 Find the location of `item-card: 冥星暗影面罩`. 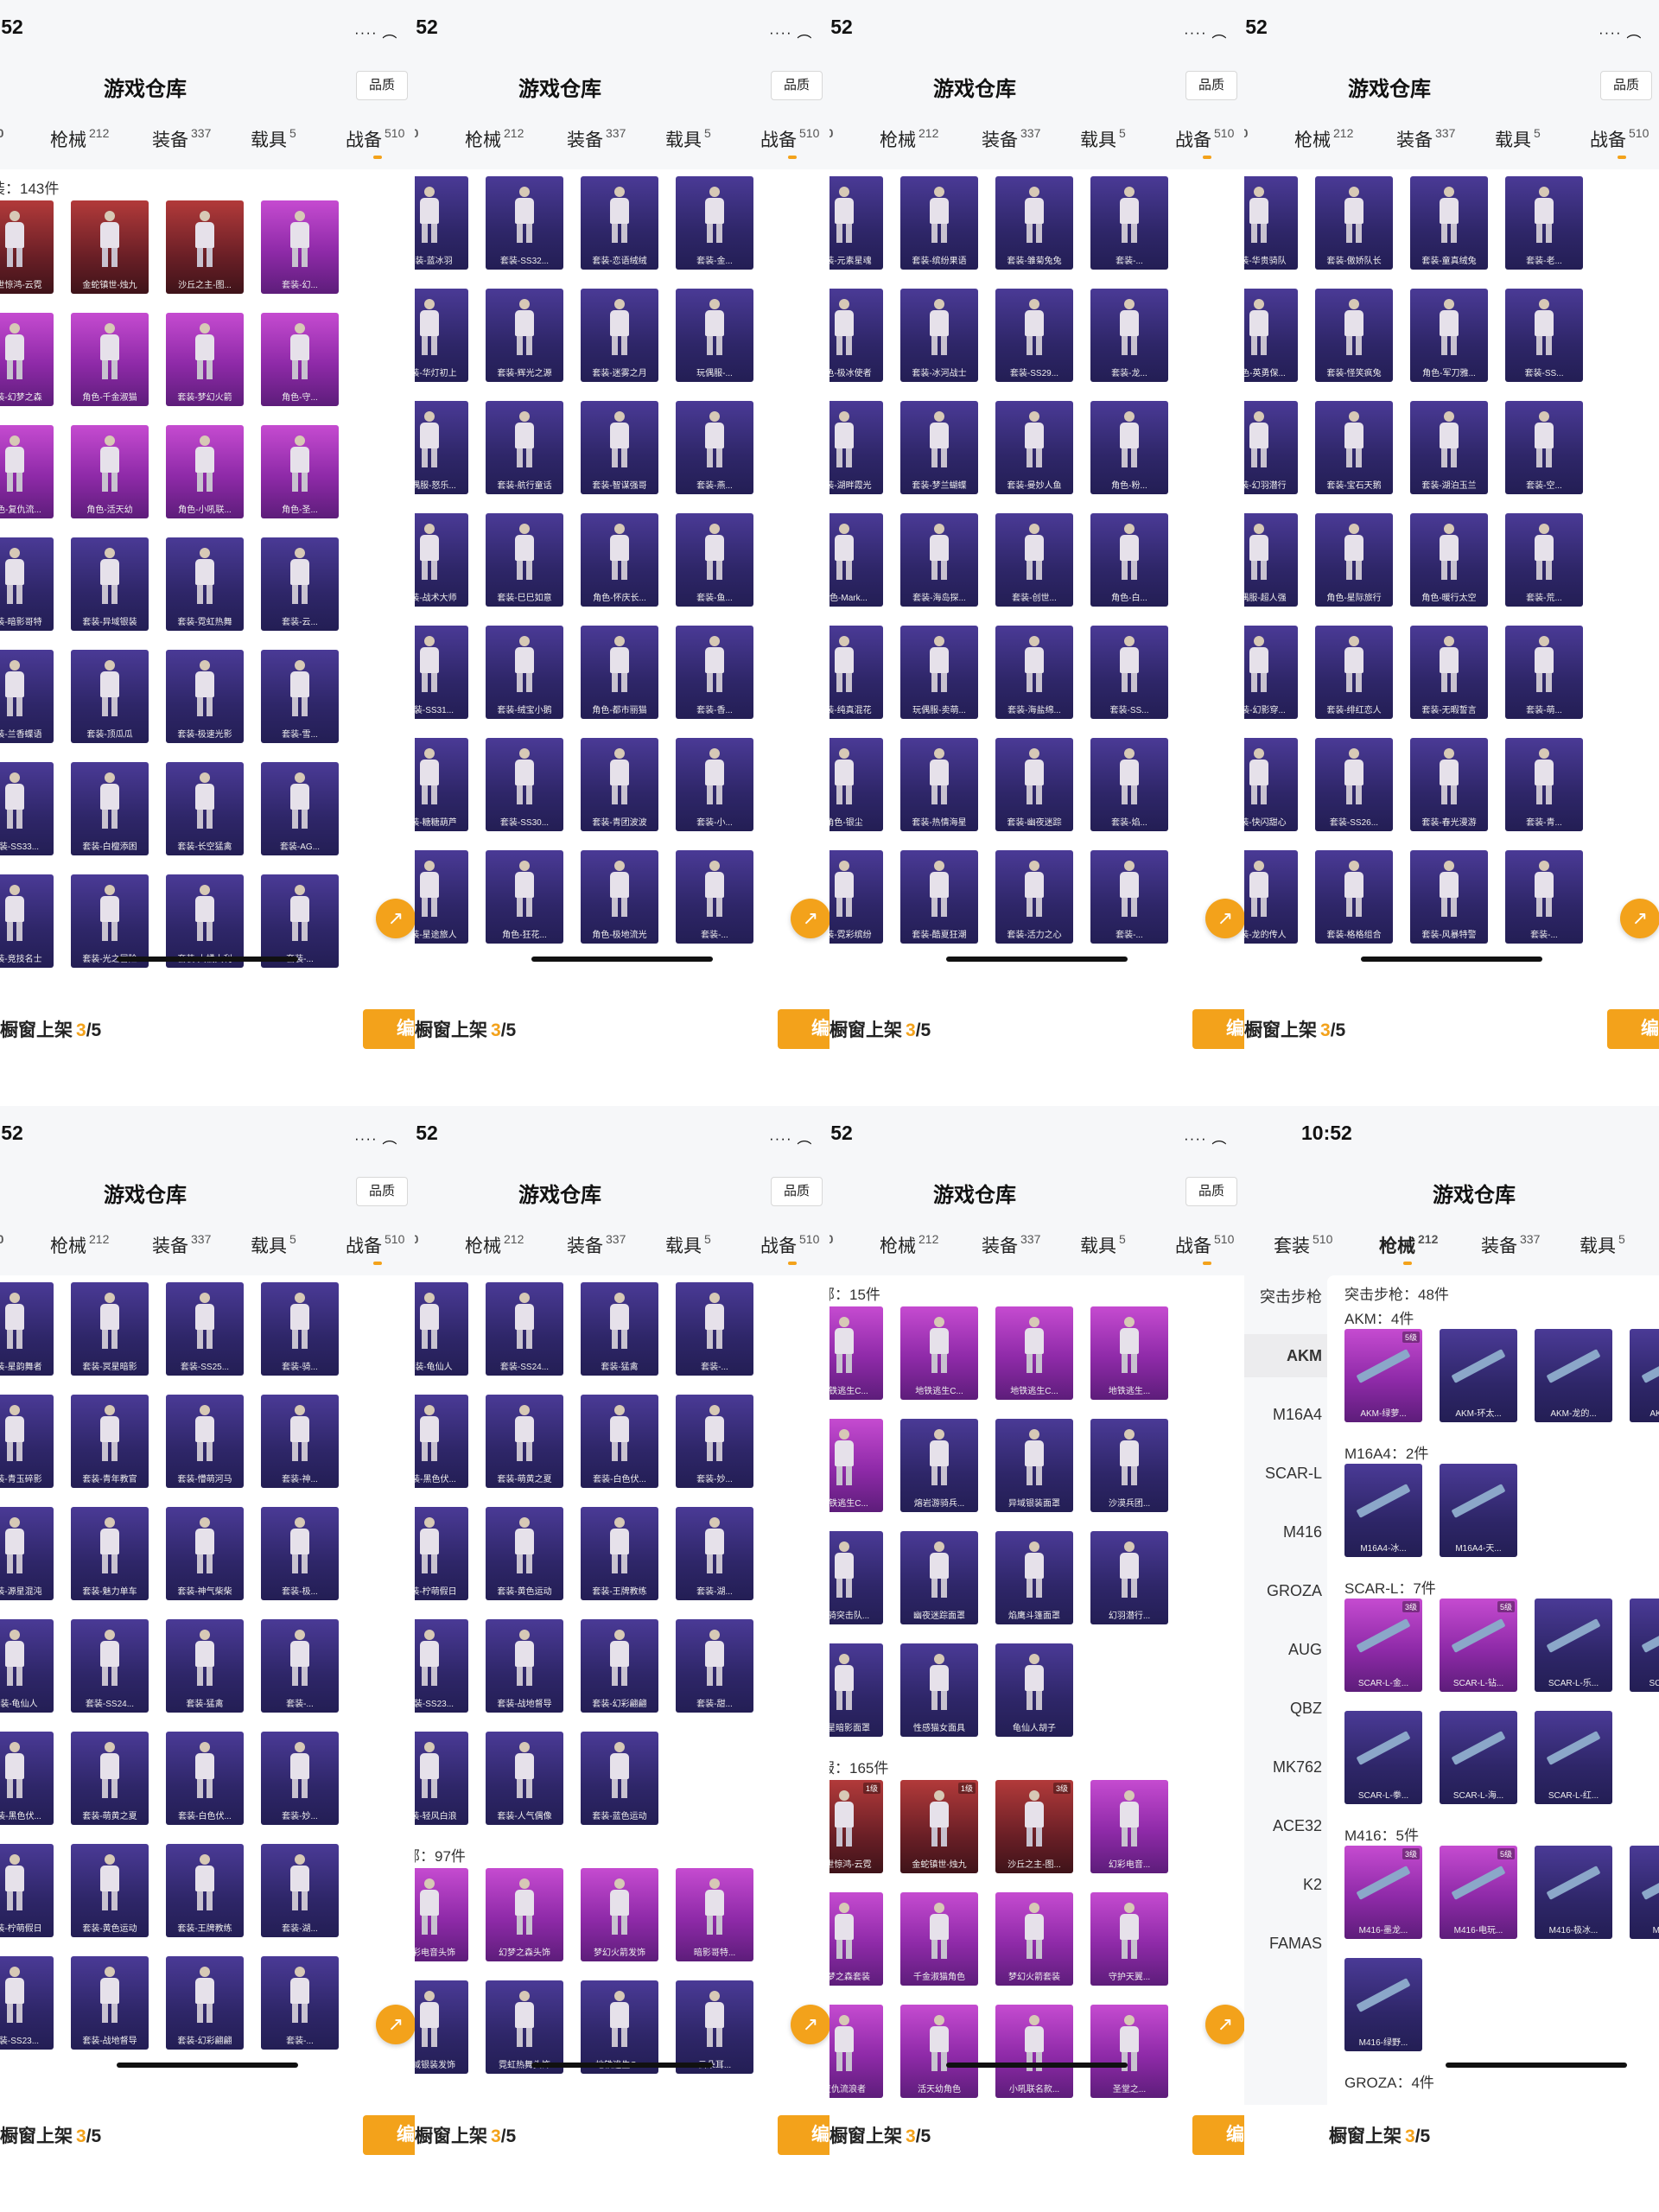

item-card: 冥星暗影面罩 is located at coordinates (856, 1690).